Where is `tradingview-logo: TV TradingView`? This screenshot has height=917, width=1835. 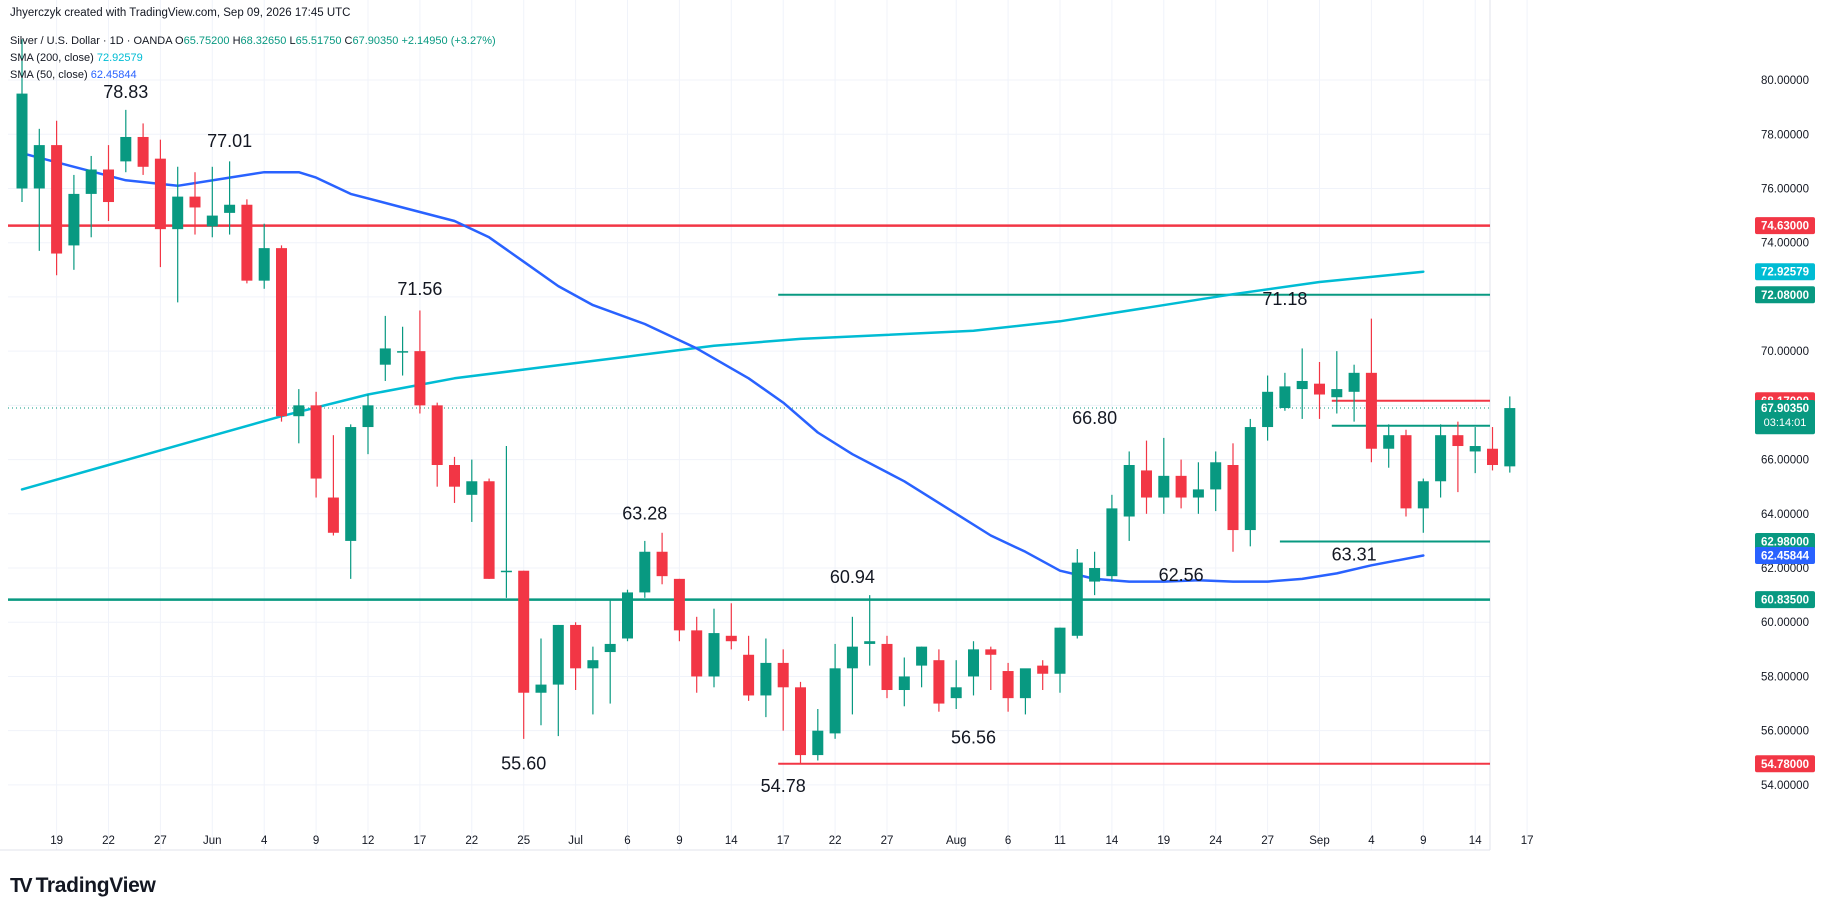
tradingview-logo: TV TradingView is located at coordinates (83, 886).